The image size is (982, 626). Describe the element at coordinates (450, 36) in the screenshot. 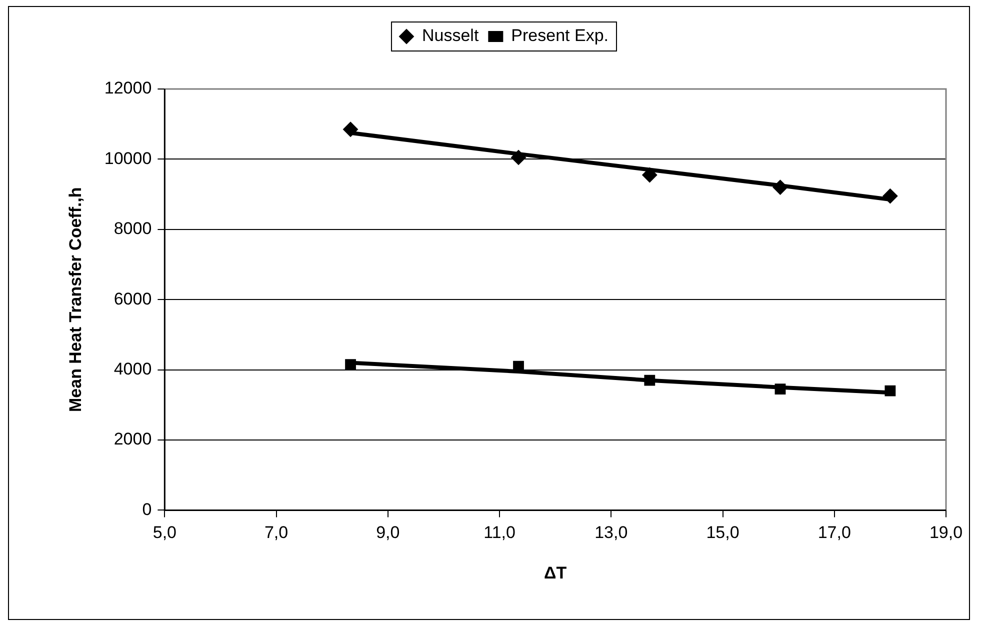

I see `legend-label: Nusselt` at that location.